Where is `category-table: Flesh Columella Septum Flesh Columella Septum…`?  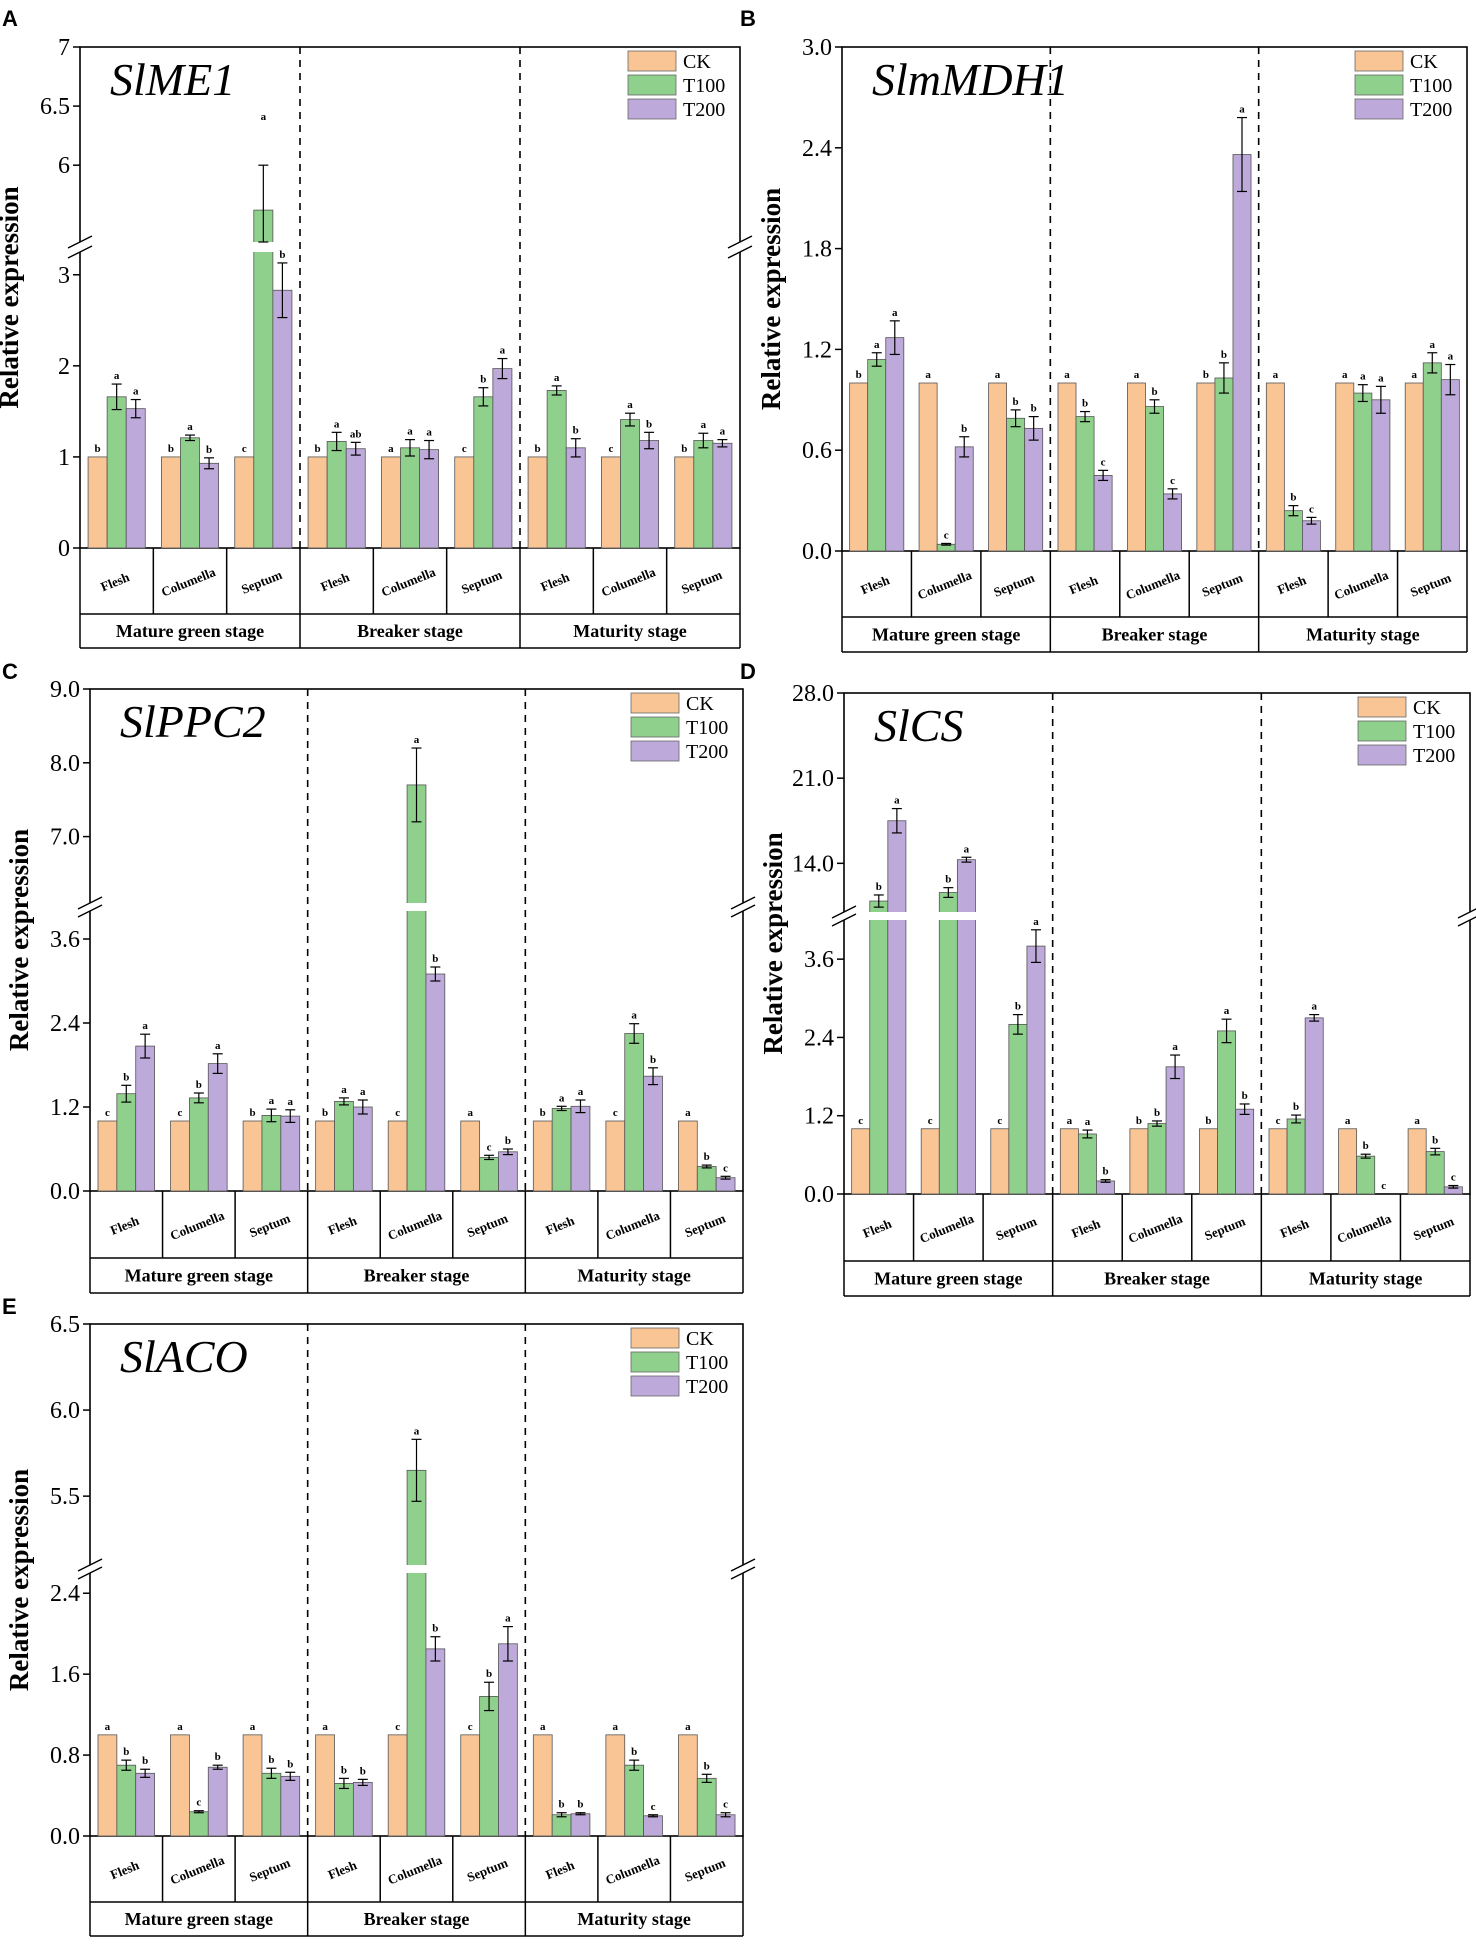
category-table: Flesh Columella Septum Flesh Columella Septum… is located at coordinates (416, 1886).